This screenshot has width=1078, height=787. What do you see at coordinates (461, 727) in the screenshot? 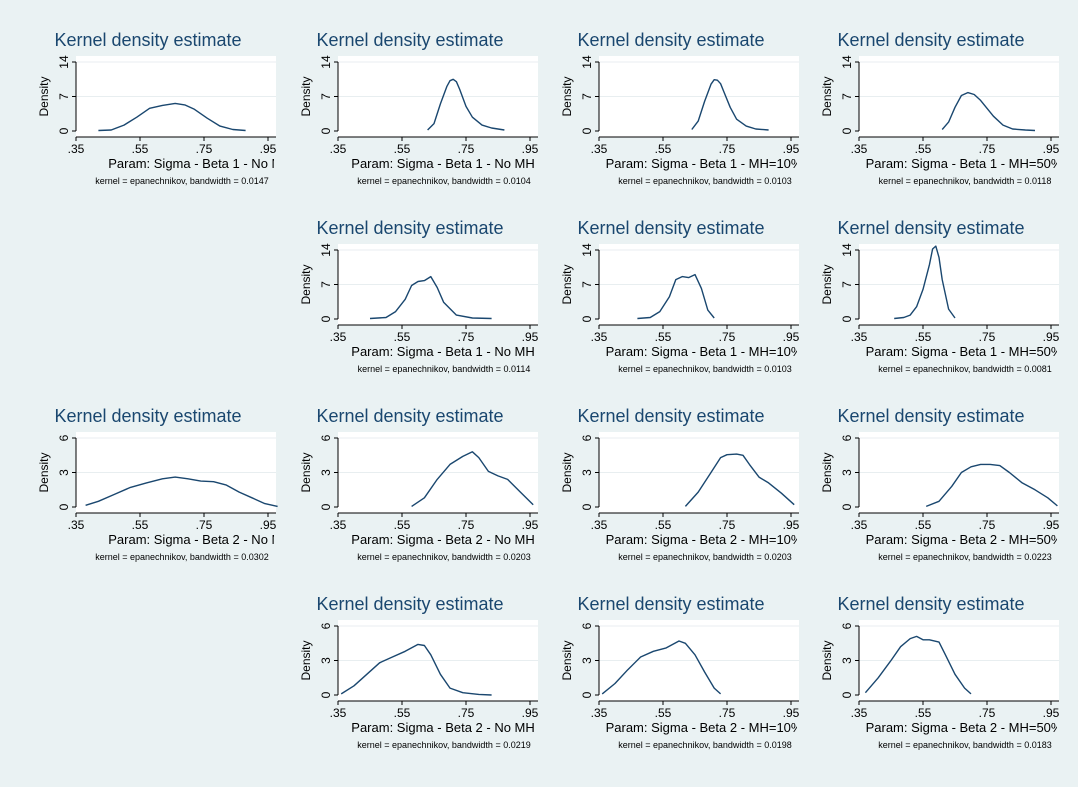
I see `x-axis-title: Param: Sigma - Beta 2 - No MH rr>0.6` at bounding box center [461, 727].